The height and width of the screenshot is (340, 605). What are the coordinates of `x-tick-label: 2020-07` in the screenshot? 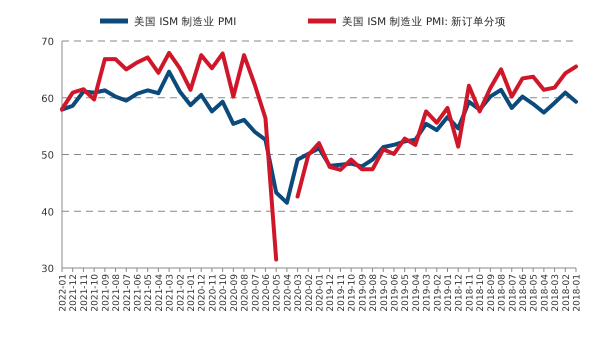 It's located at (256, 293).